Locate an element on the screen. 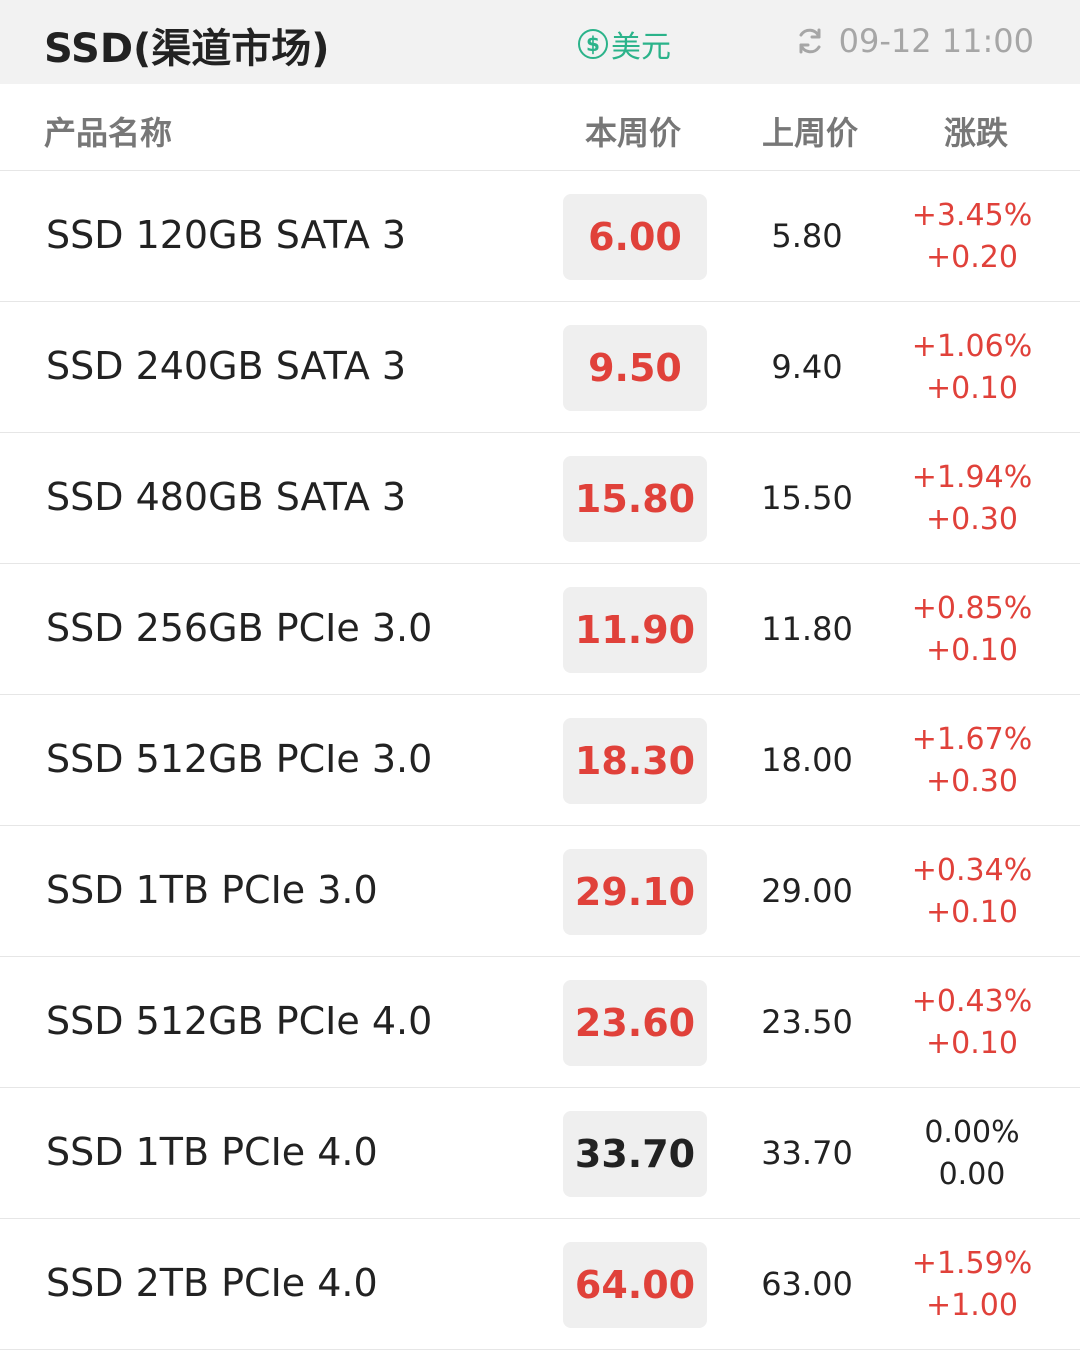 This screenshot has height=1350, width=1080. last-week-price: 29.00 is located at coordinates (807, 891).